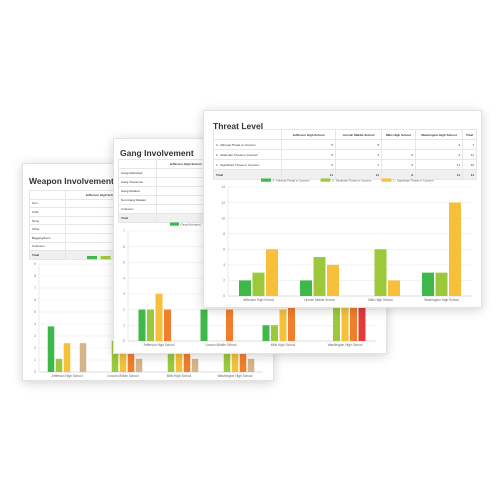 The width and height of the screenshot is (500, 500). I want to click on gang-x-tick-label: Mills High School, so click(283, 345).